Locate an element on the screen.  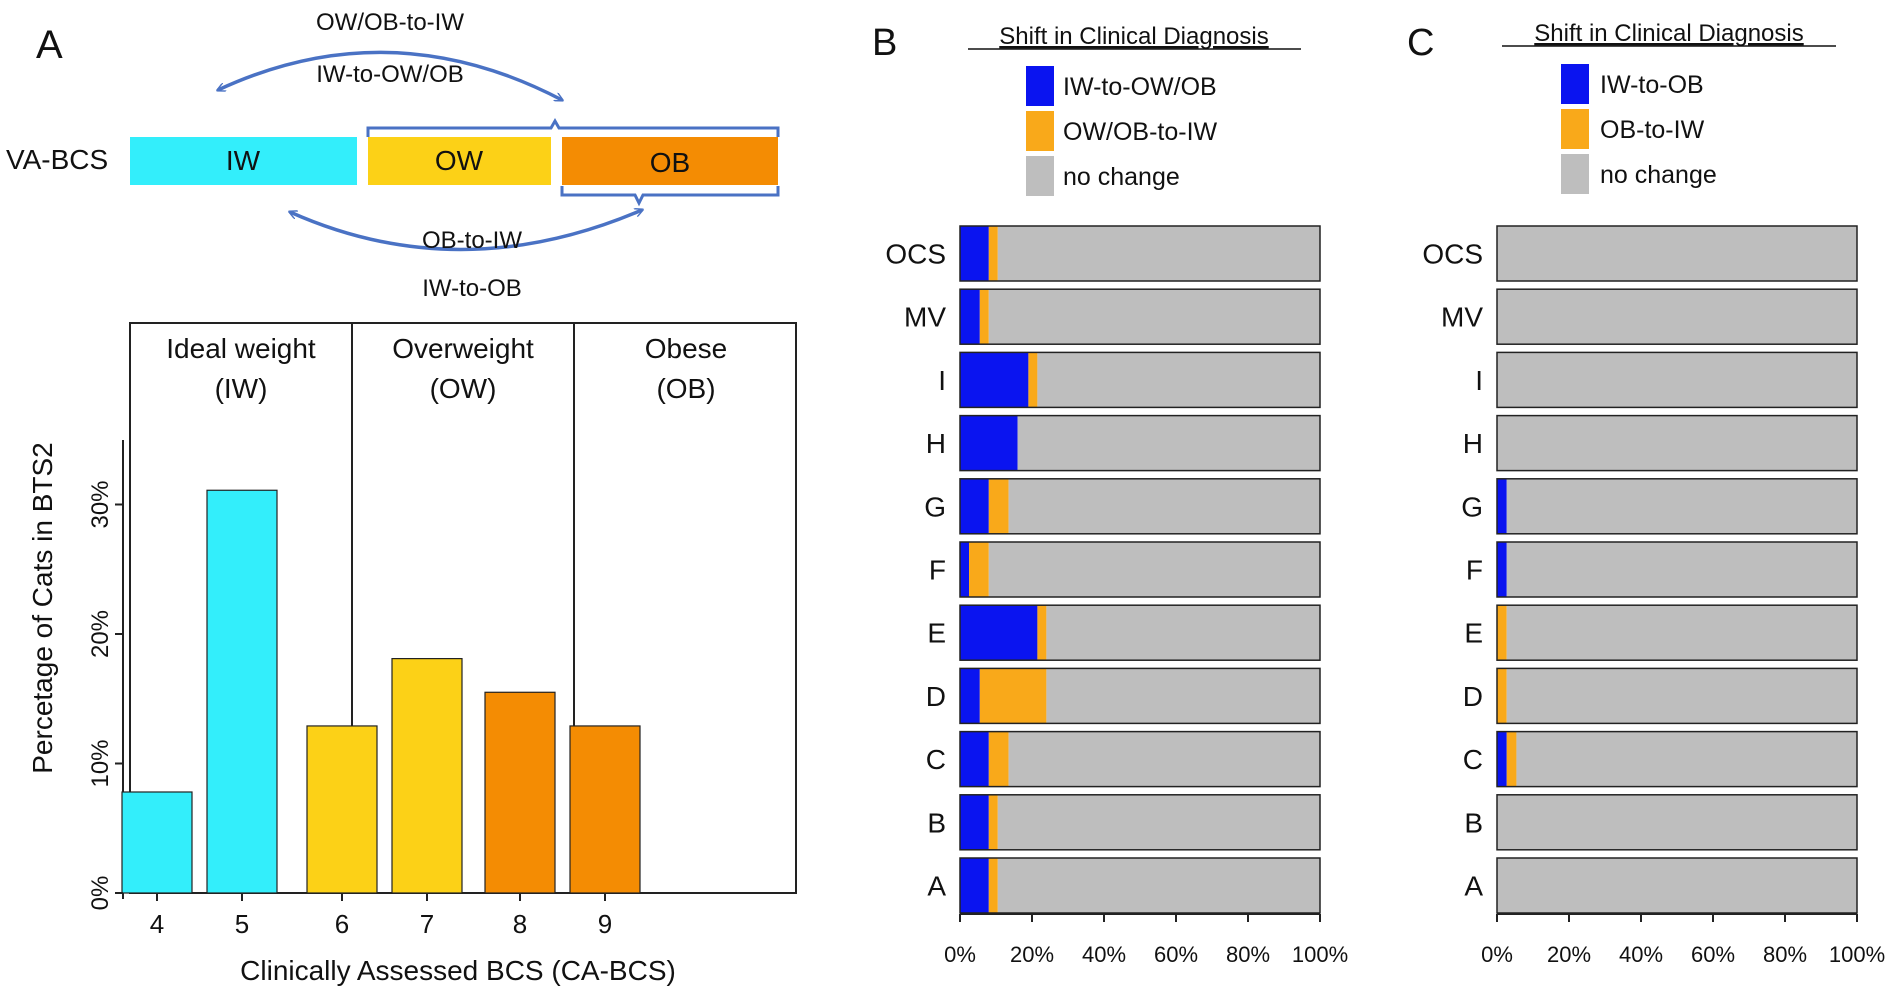
x-tick-label-8: 8 is located at coordinates (520, 924).